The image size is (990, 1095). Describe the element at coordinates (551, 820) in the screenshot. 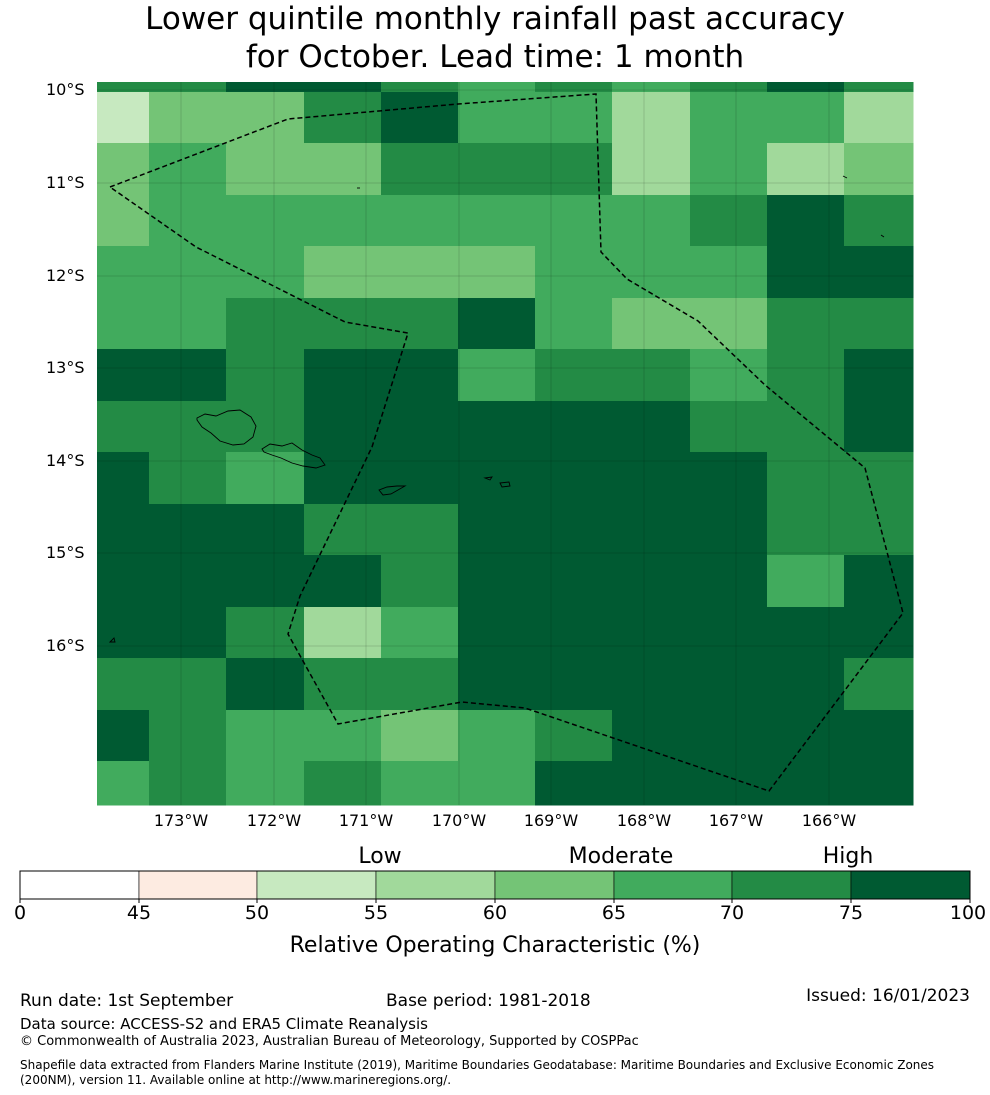

I see `lon-label-169w: 169°W` at that location.